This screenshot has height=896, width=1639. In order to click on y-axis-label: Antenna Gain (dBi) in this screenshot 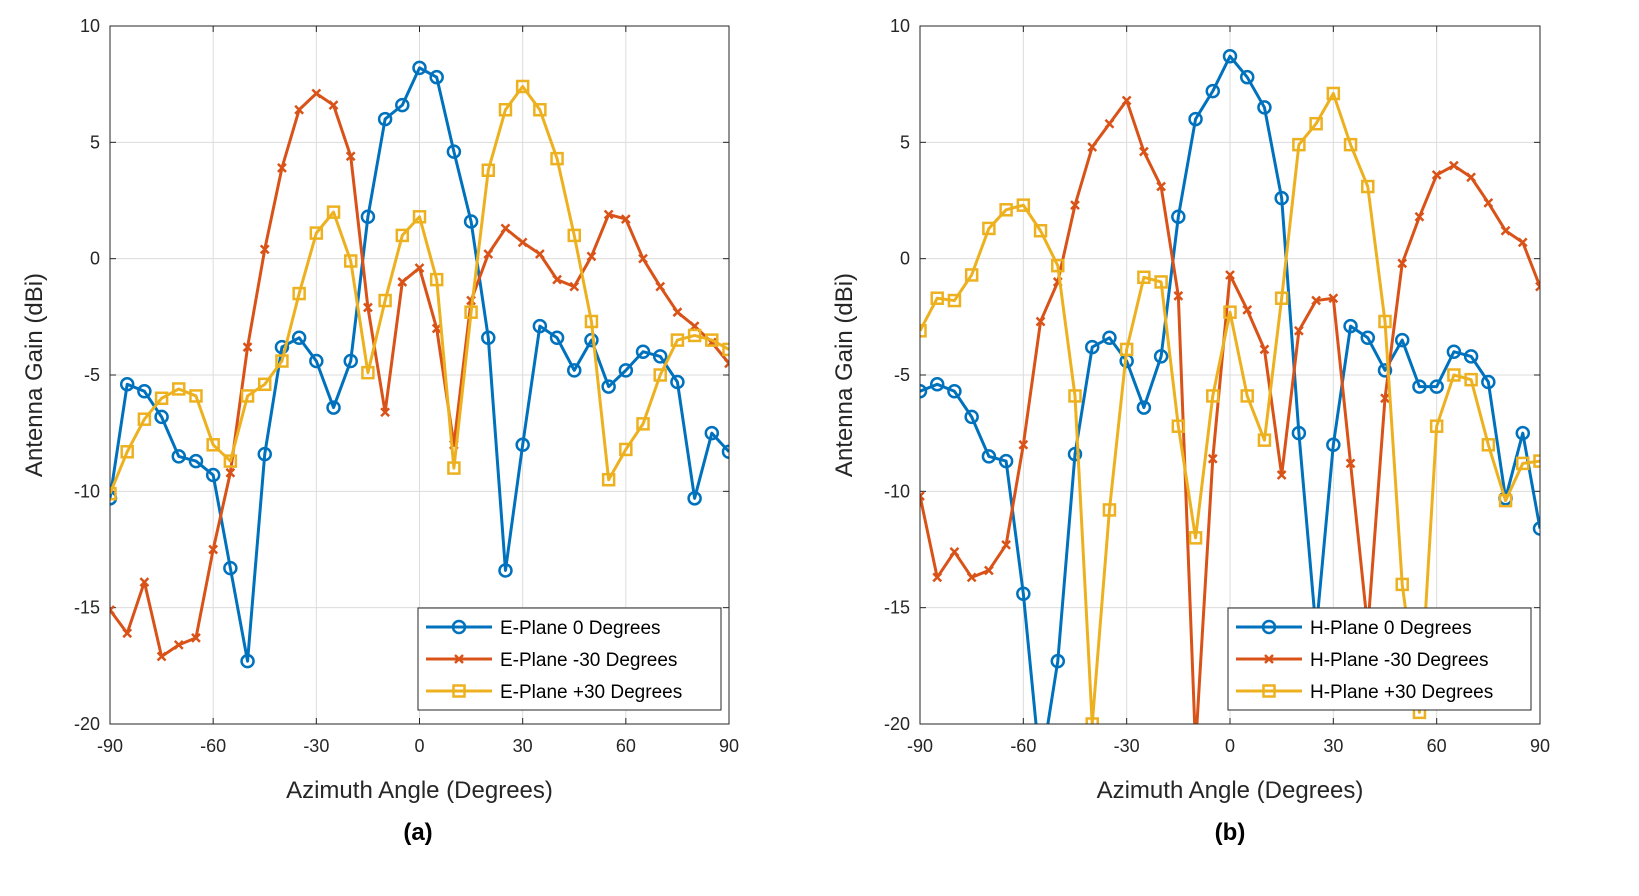, I will do `click(844, 375)`.